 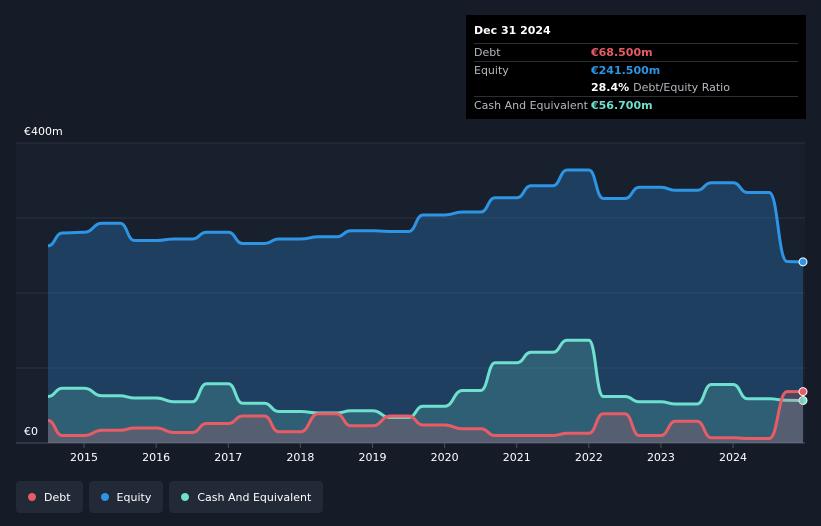 I want to click on debt-line, so click(x=425, y=415).